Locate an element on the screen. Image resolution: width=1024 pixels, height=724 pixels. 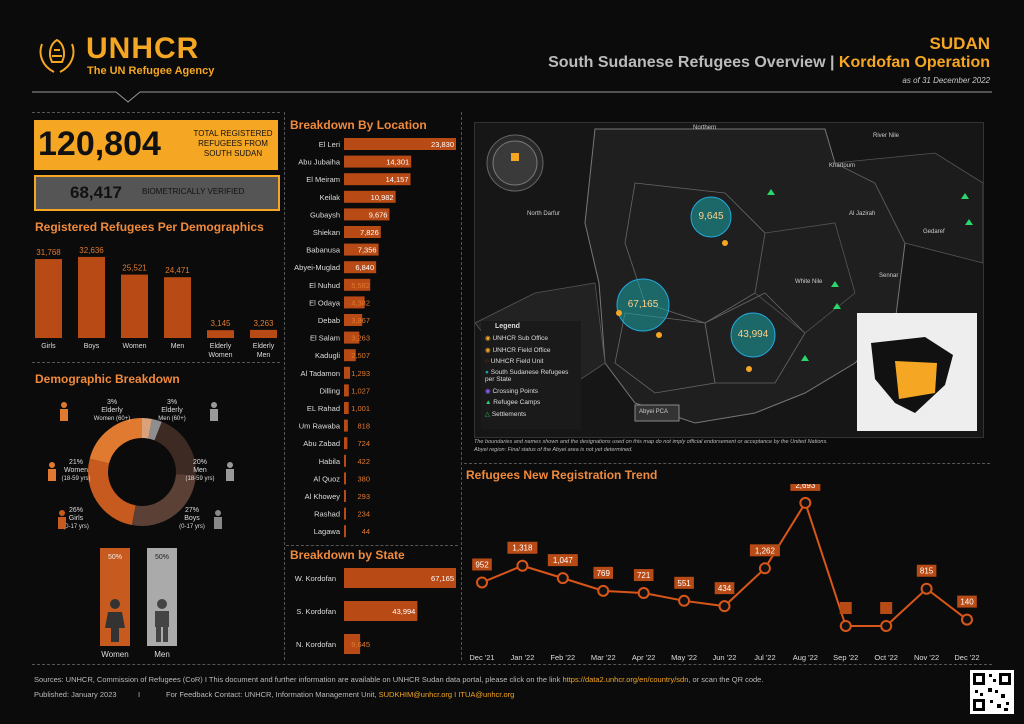
unhcr-logo is located at coordinates (57, 55).